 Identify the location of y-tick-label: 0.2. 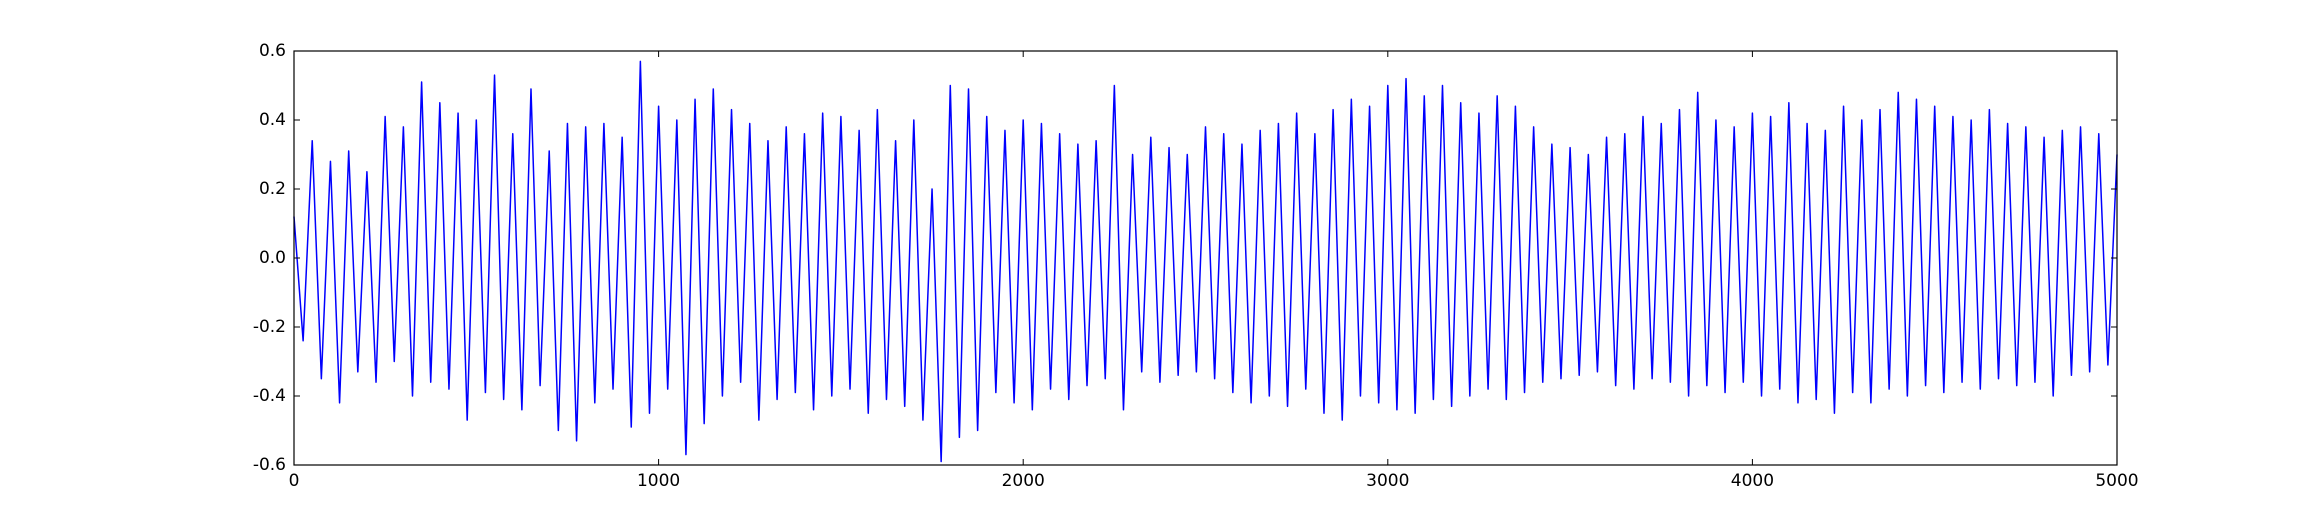
(272, 189).